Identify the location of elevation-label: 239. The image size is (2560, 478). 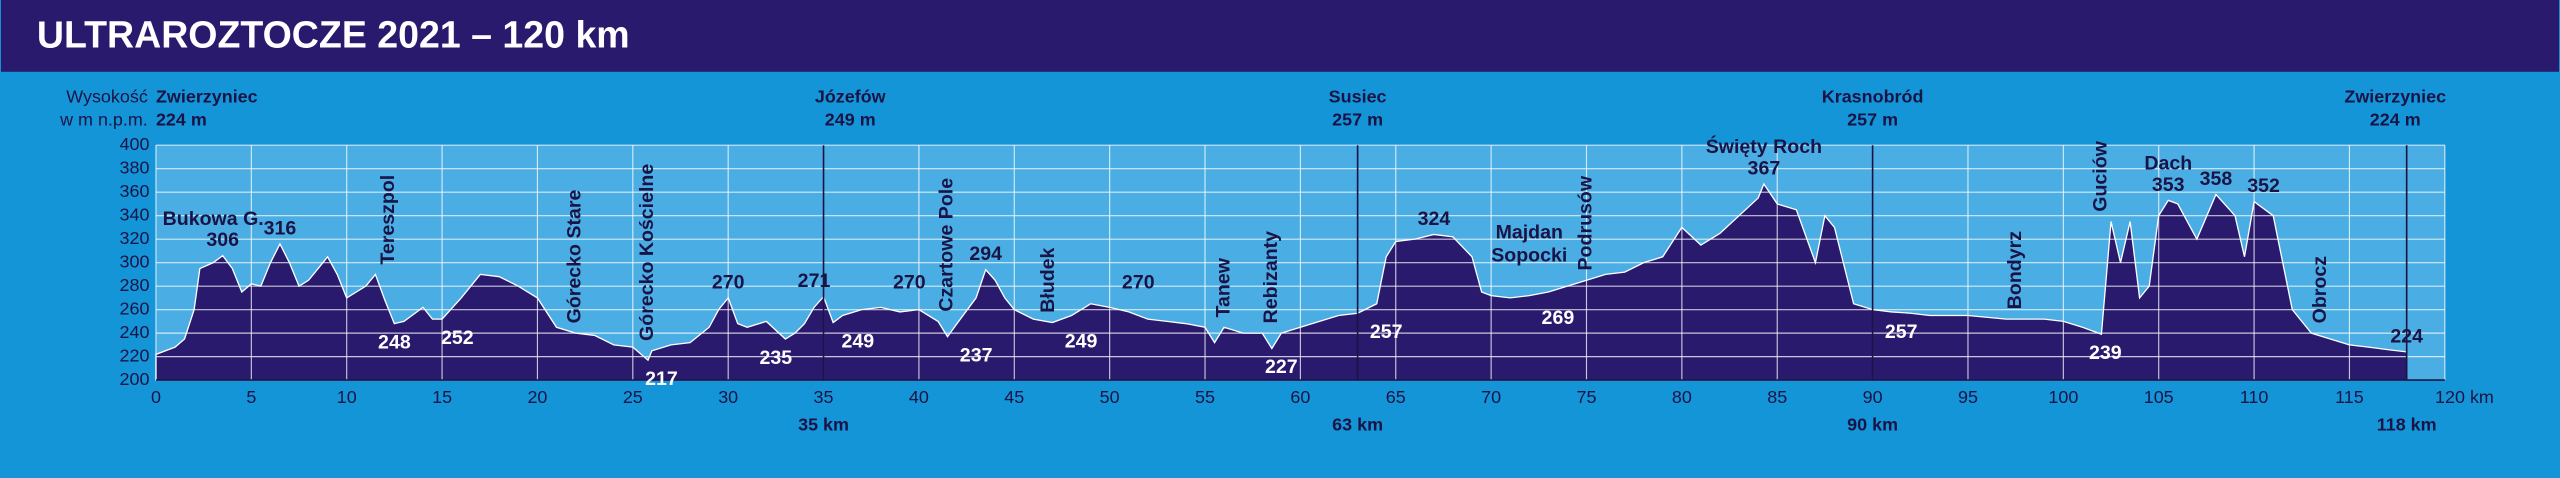
(2105, 353).